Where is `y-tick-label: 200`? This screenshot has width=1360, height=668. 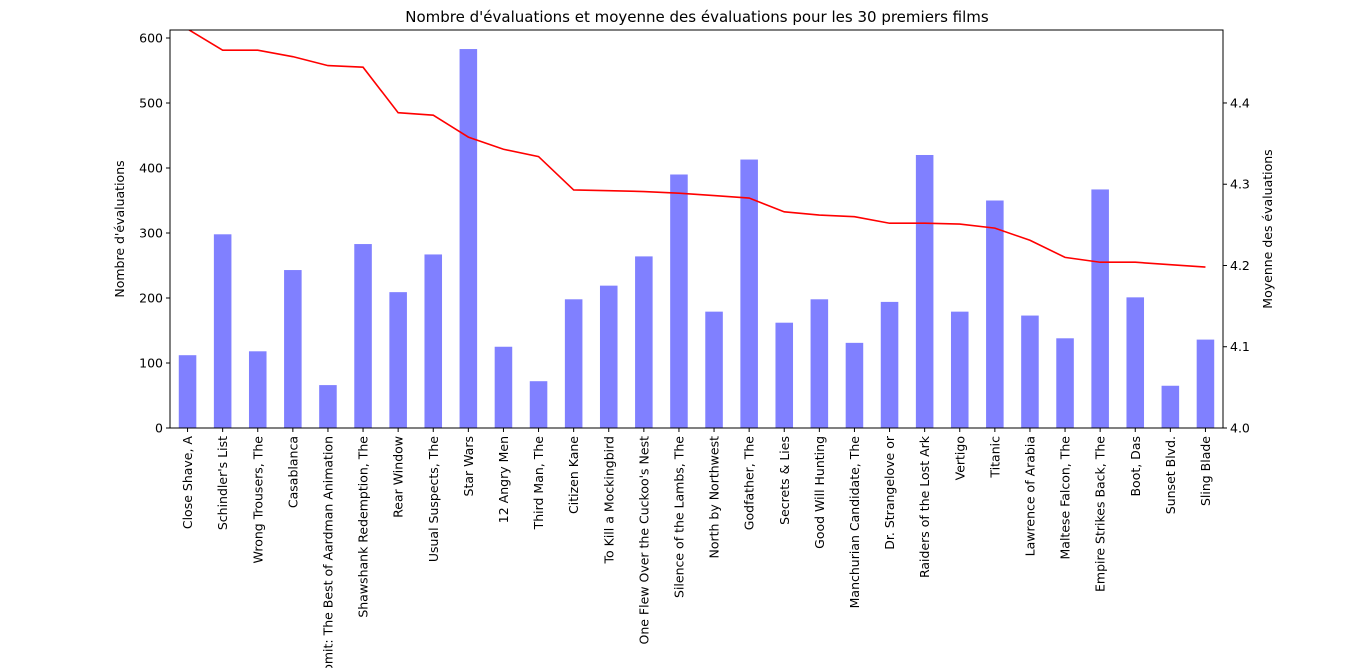
y-tick-label: 200 is located at coordinates (151, 297).